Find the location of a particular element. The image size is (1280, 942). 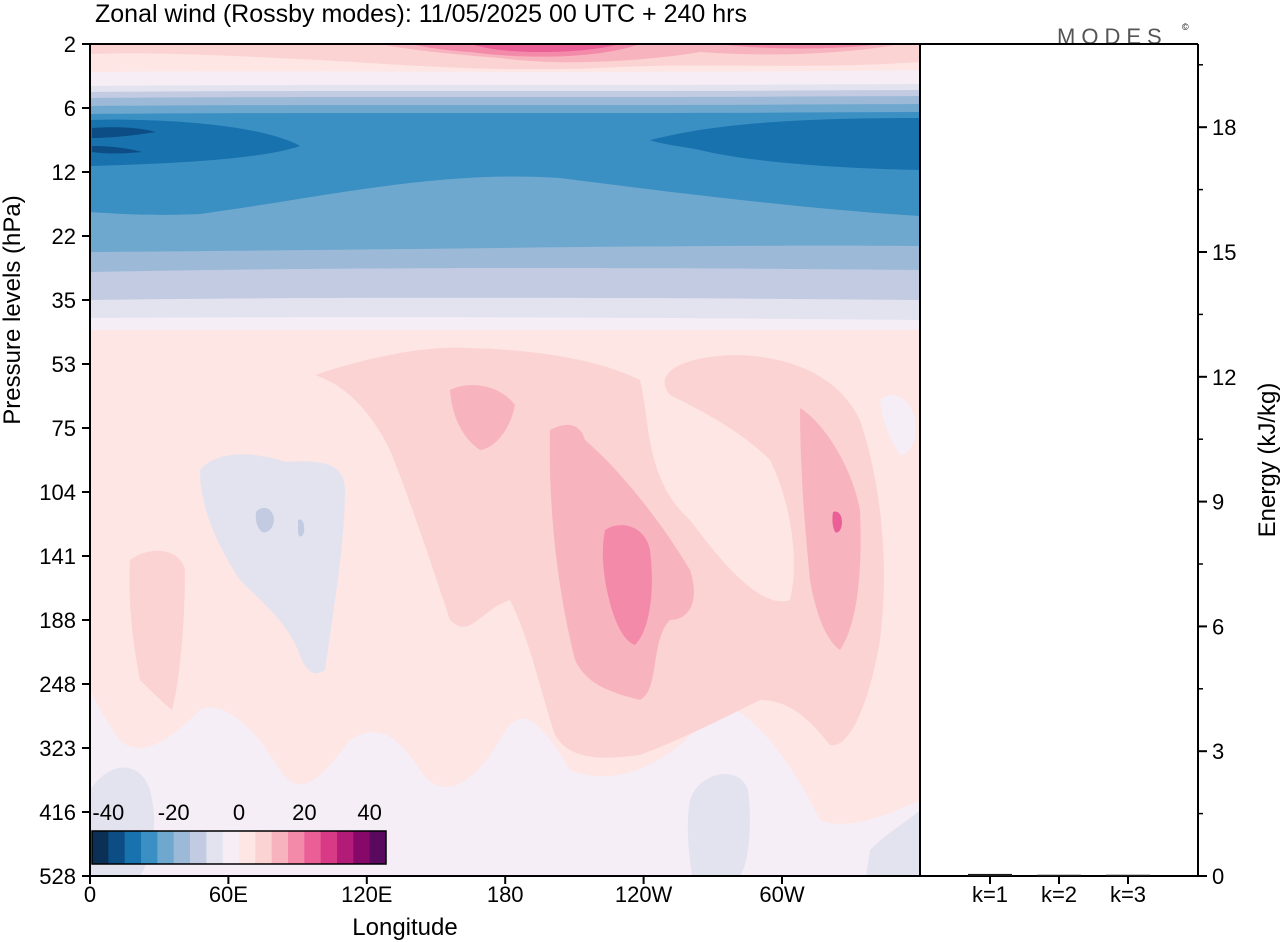

colorbar-tick-label: -20 is located at coordinates (174, 812).